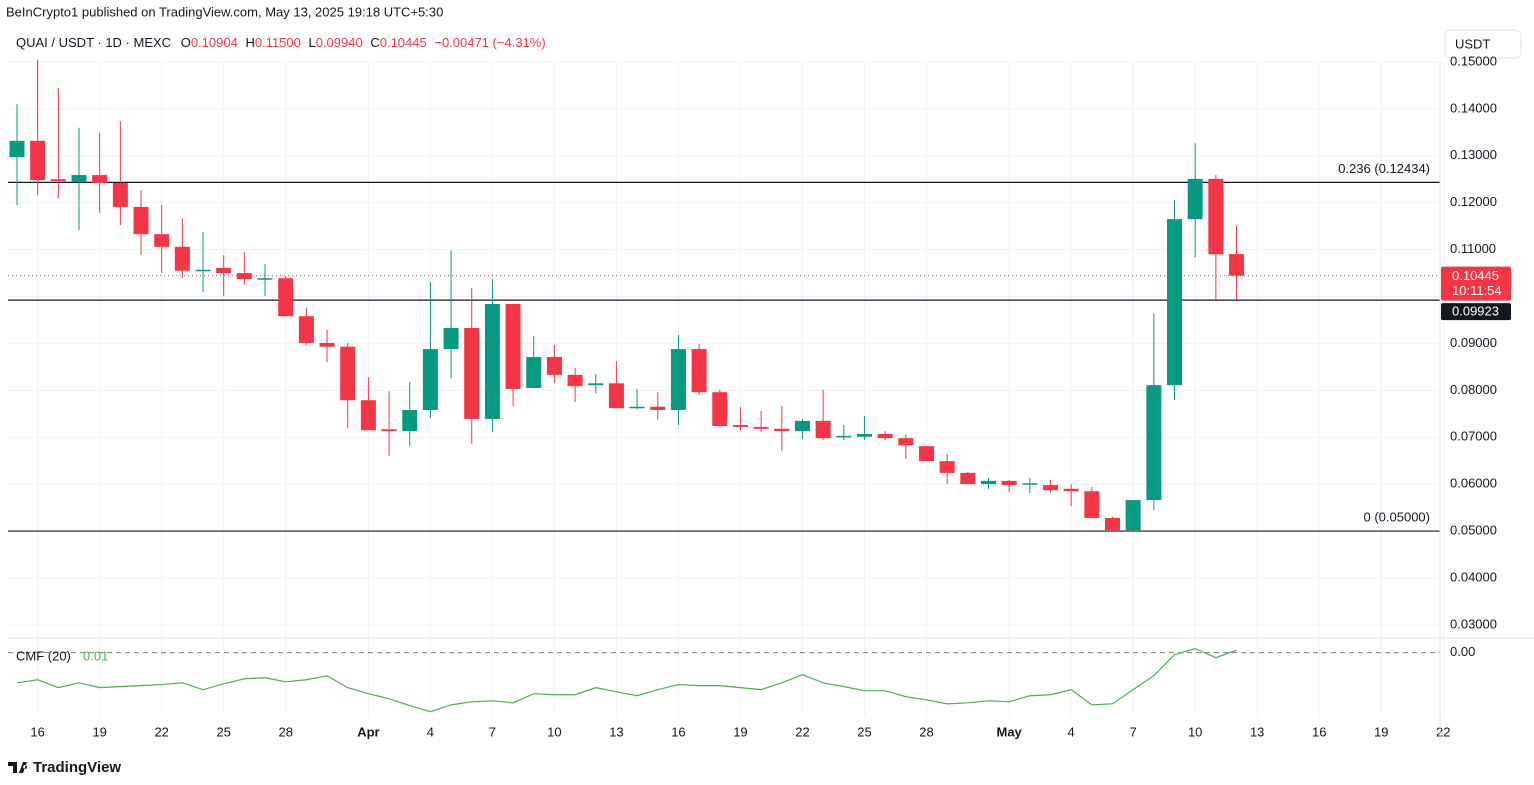 This screenshot has width=1534, height=785. What do you see at coordinates (64, 767) in the screenshot?
I see `logo: TradingView` at bounding box center [64, 767].